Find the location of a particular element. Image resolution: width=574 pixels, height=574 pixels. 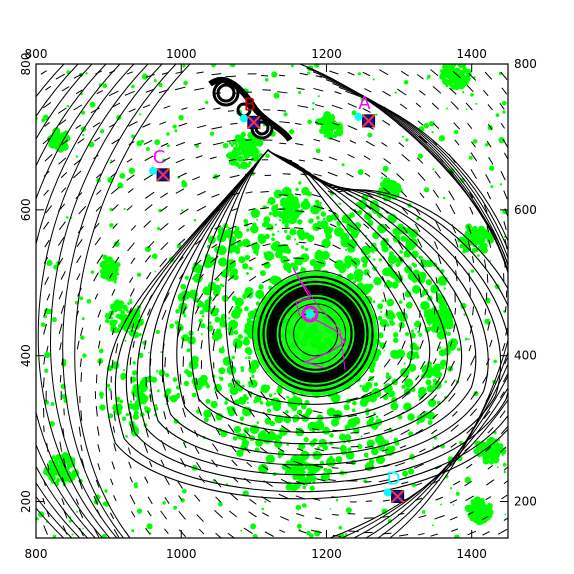

y-tick-label-right: 600 is located at coordinates (525, 210).